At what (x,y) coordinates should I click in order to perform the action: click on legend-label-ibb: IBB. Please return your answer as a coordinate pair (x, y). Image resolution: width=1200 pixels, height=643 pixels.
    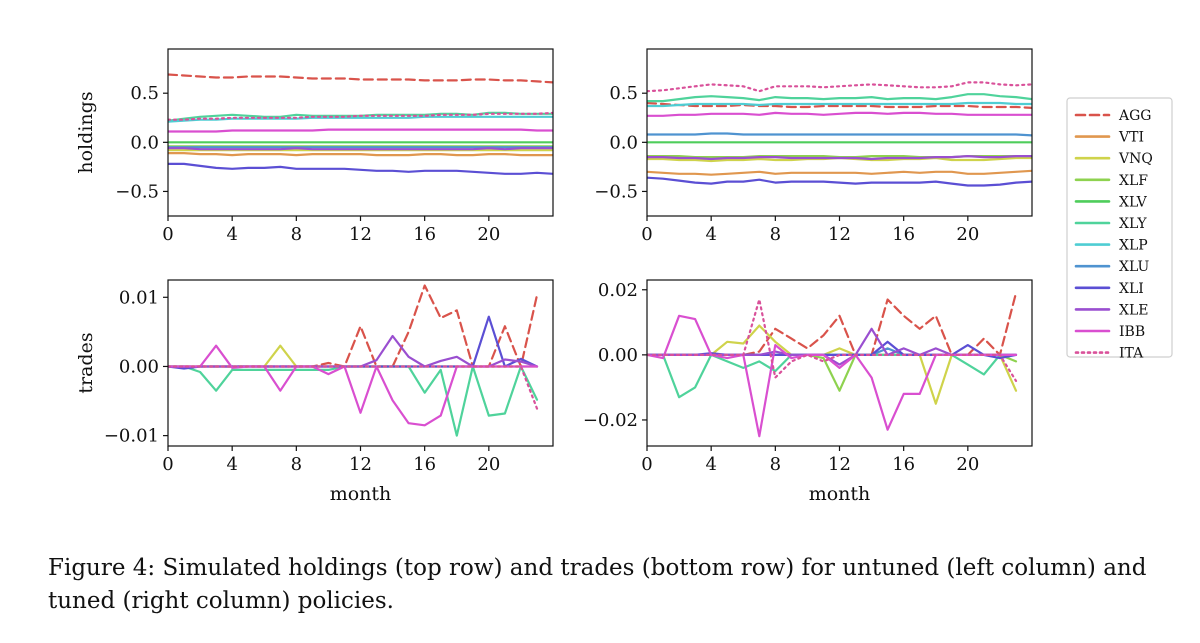
    Looking at the image, I should click on (1132, 332).